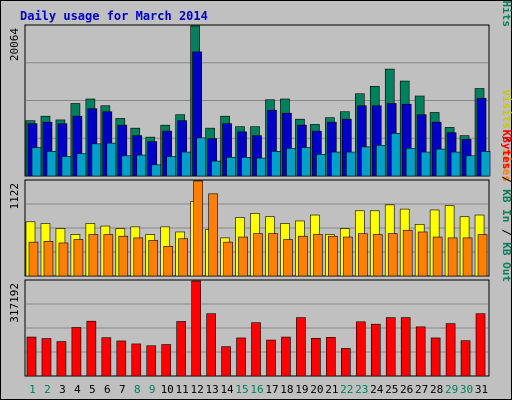 The image size is (512, 405). What do you see at coordinates (506, 109) in the screenshot?
I see `legend-entry-visits-0: Visits` at bounding box center [506, 109].